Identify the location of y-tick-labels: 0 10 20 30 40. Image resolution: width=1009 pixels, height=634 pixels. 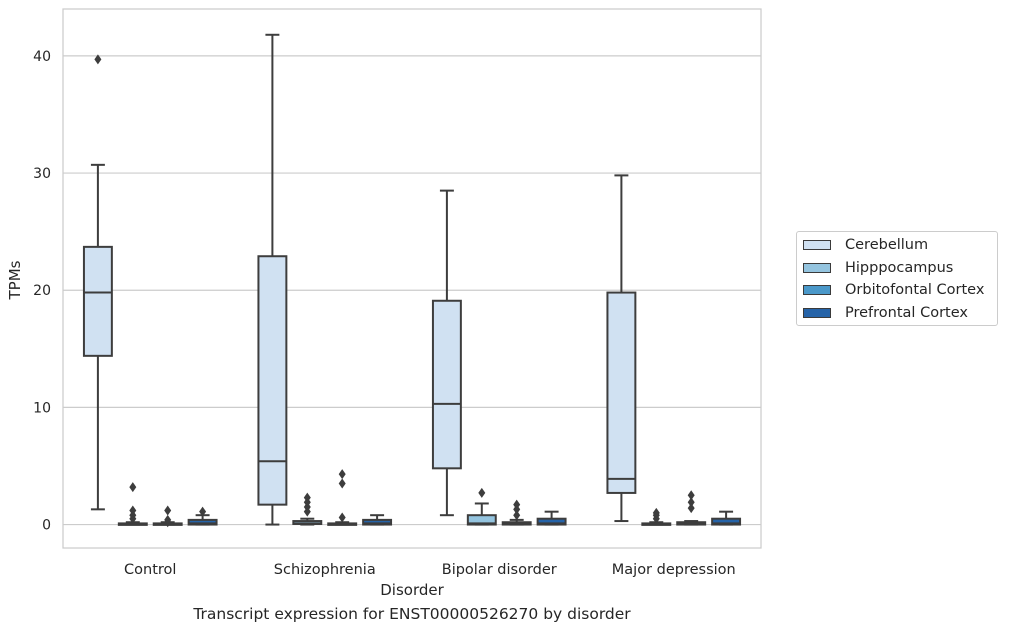
(42, 291).